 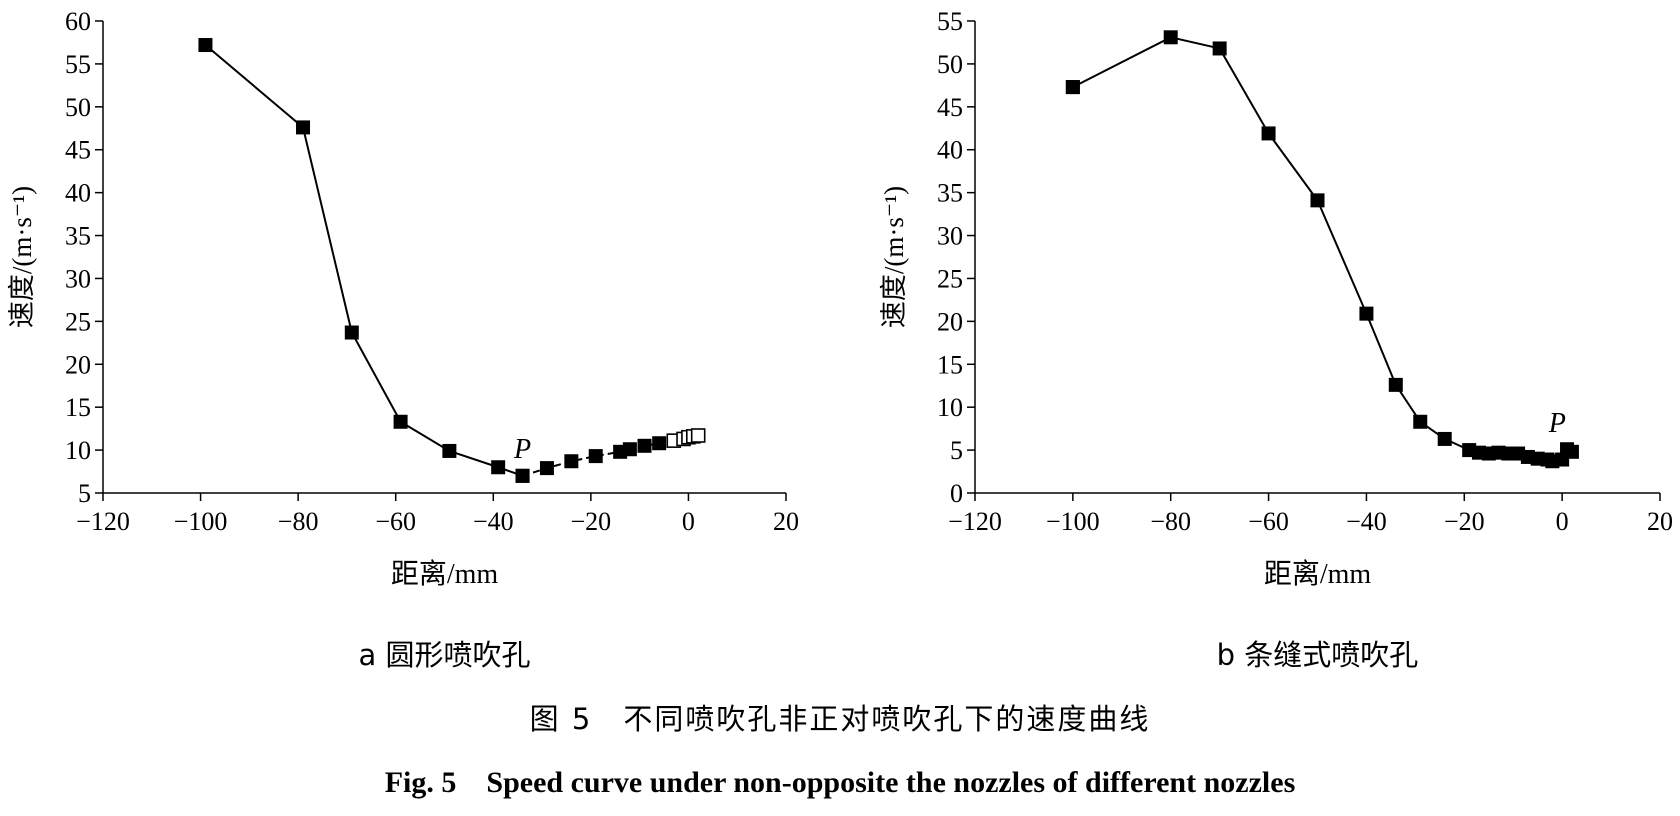 What do you see at coordinates (78, 21) in the screenshot?
I see `y-tick-label: 60` at bounding box center [78, 21].